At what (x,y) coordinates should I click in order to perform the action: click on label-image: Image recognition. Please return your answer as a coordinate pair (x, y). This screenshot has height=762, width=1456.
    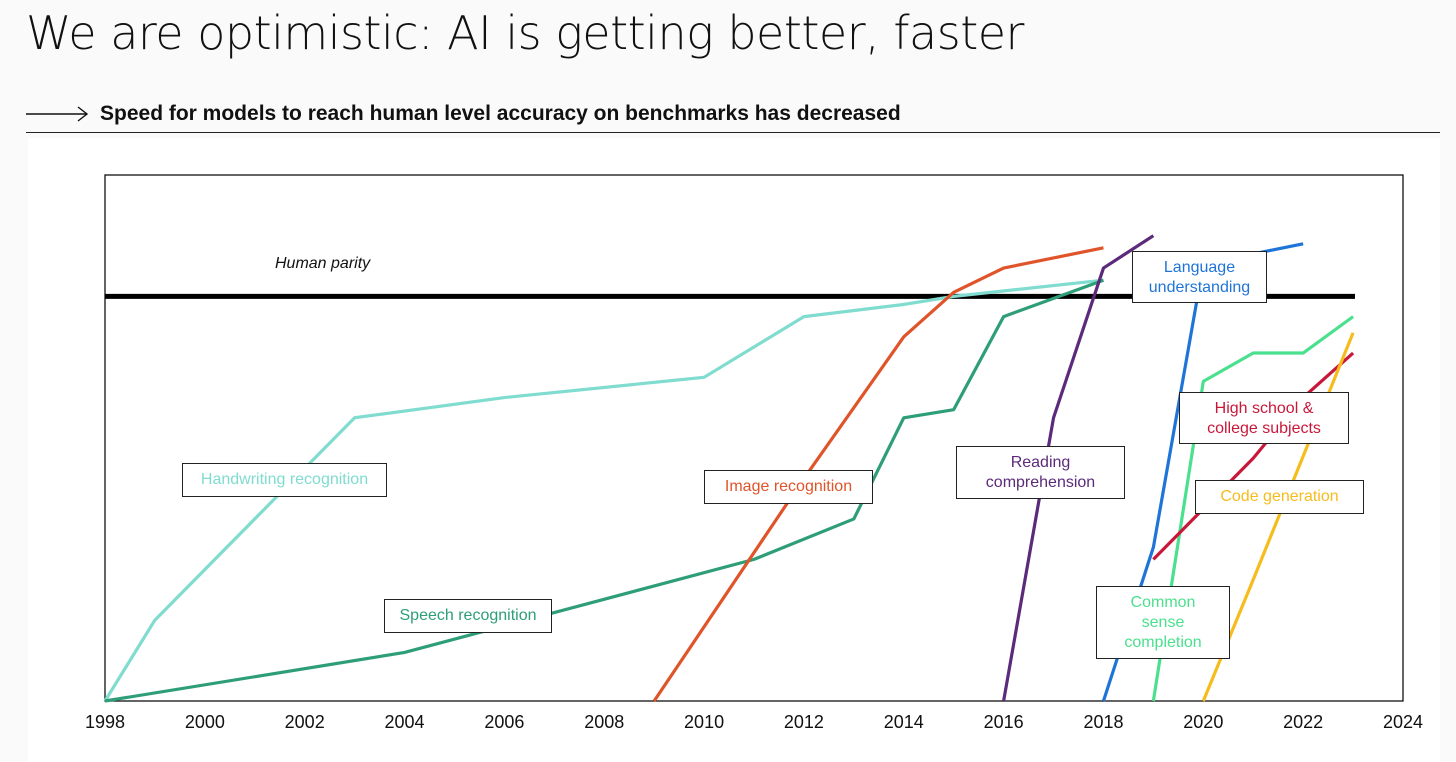
    Looking at the image, I should click on (788, 487).